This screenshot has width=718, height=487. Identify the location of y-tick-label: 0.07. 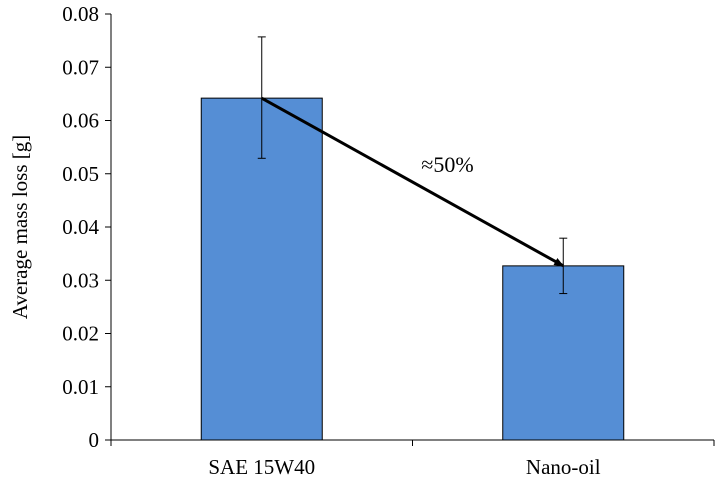
(80, 67).